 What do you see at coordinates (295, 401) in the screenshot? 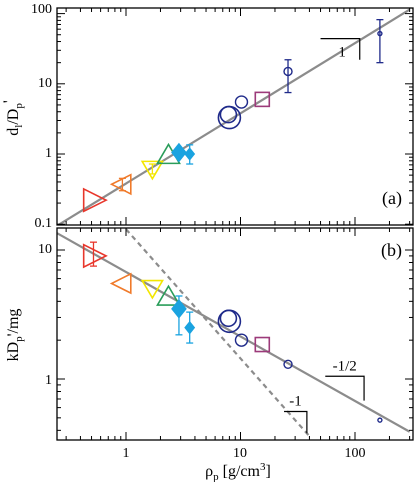
I see `slope-label: -1` at bounding box center [295, 401].